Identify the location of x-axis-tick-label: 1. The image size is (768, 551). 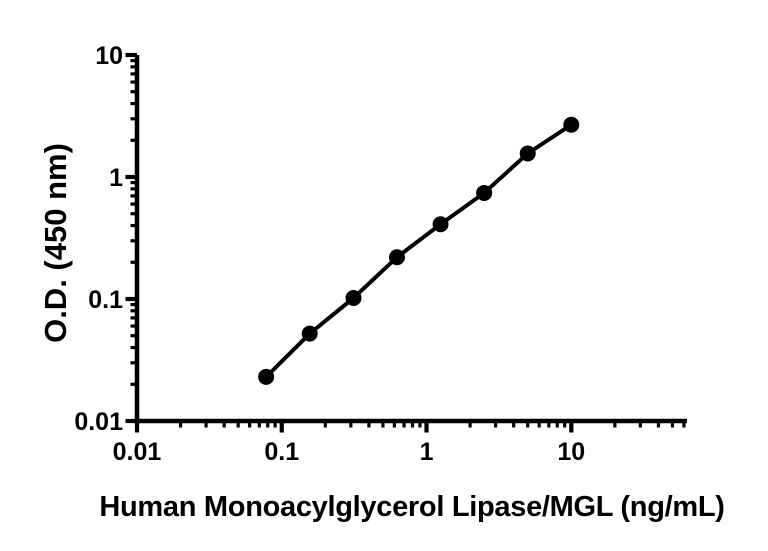
(427, 452).